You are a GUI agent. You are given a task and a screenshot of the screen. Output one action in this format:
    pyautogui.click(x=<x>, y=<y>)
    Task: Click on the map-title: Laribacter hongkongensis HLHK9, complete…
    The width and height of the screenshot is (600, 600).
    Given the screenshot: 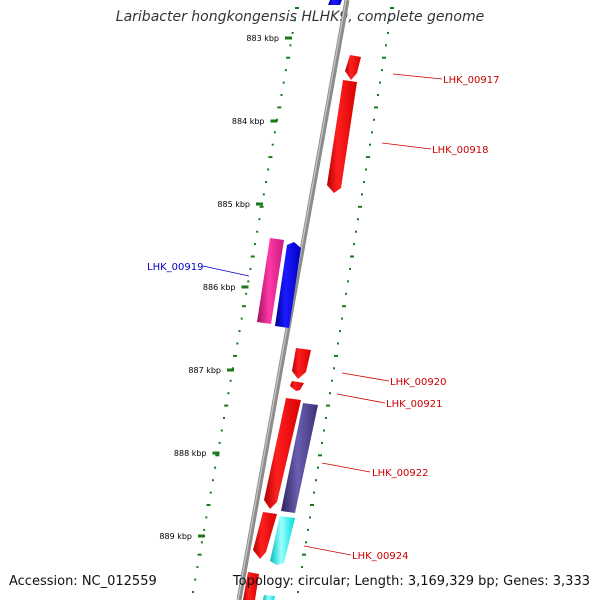 What is the action you would take?
    pyautogui.click(x=300, y=17)
    